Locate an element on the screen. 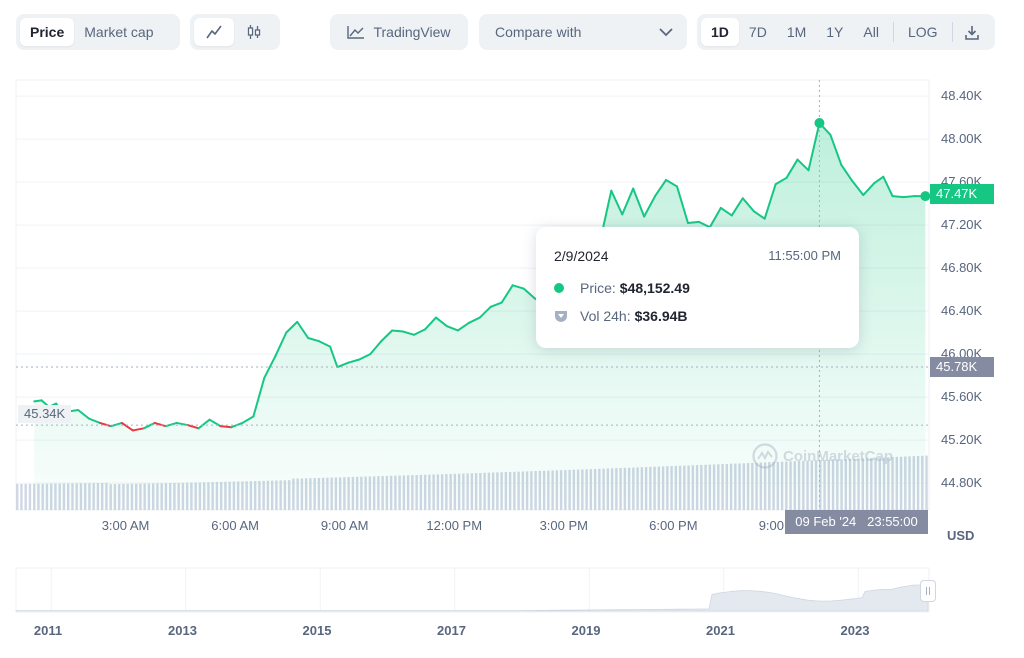 Image resolution: width=1024 pixels, height=658 pixels. range-all: All is located at coordinates (871, 32).